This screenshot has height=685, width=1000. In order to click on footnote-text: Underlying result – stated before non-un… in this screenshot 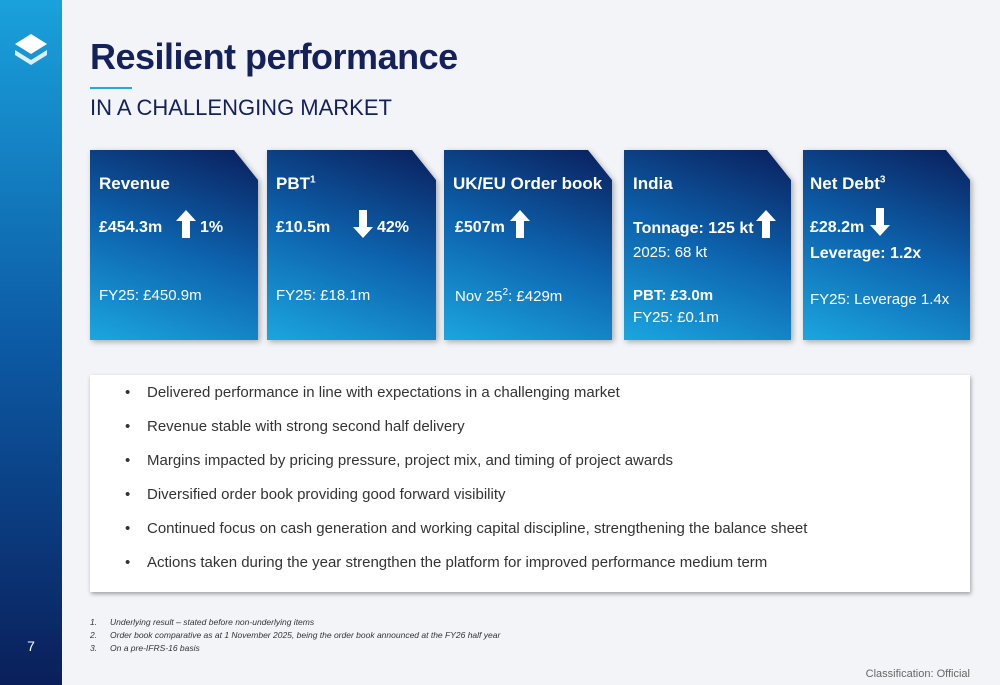, I will do `click(212, 622)`.